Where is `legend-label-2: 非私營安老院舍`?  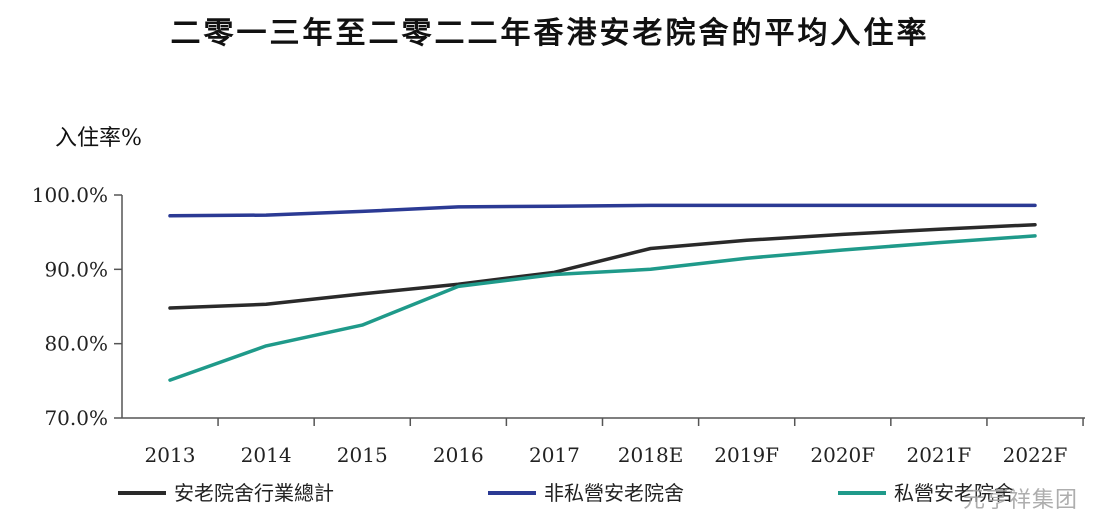
legend-label-2: 非私營安老院舍 is located at coordinates (614, 493).